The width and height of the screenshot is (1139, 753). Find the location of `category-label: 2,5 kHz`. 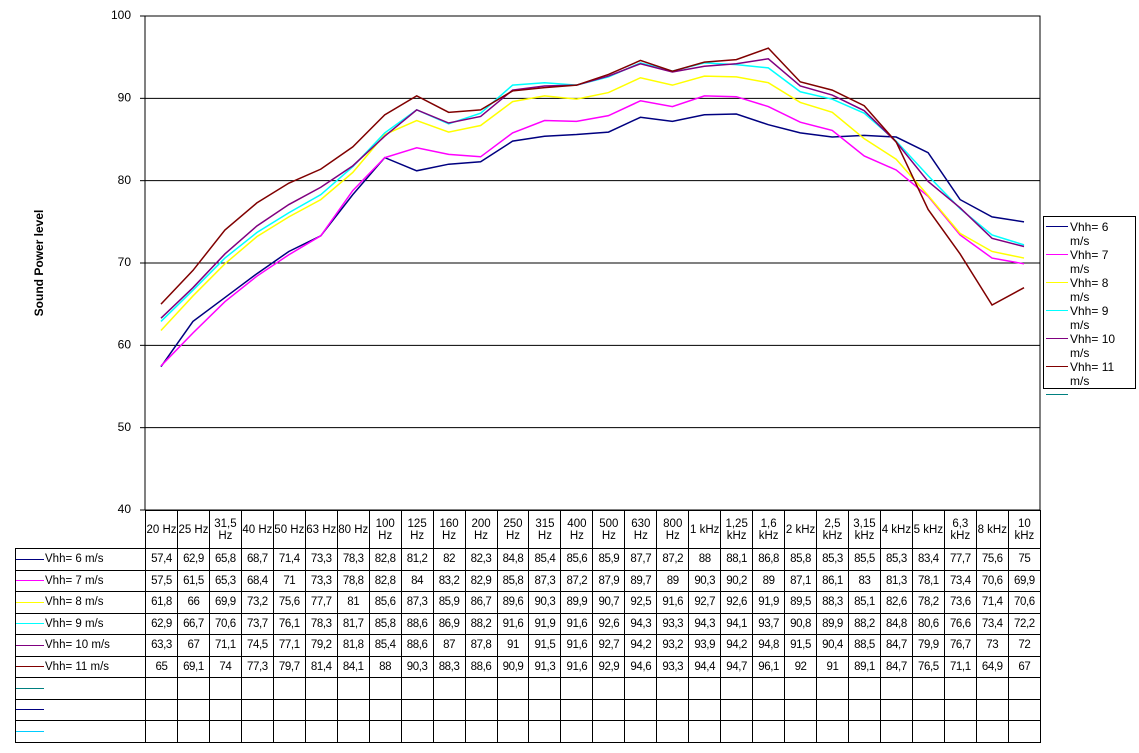

category-label: 2,5 kHz is located at coordinates (832, 529).